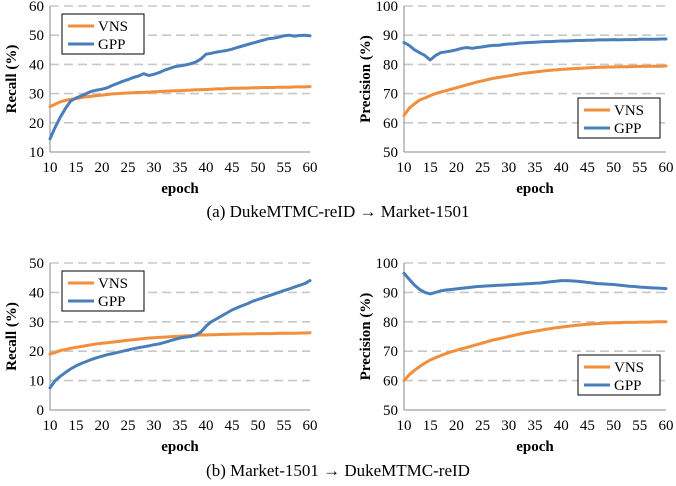 This screenshot has height=486, width=676. What do you see at coordinates (41, 411) in the screenshot?
I see `y-tick-label: 0` at bounding box center [41, 411].